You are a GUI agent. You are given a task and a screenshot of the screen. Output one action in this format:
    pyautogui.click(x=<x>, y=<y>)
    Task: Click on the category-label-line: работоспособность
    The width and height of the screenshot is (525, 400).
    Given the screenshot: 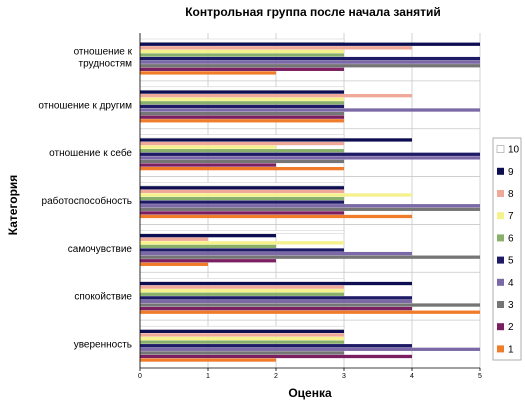 What is the action you would take?
    pyautogui.click(x=87, y=201)
    